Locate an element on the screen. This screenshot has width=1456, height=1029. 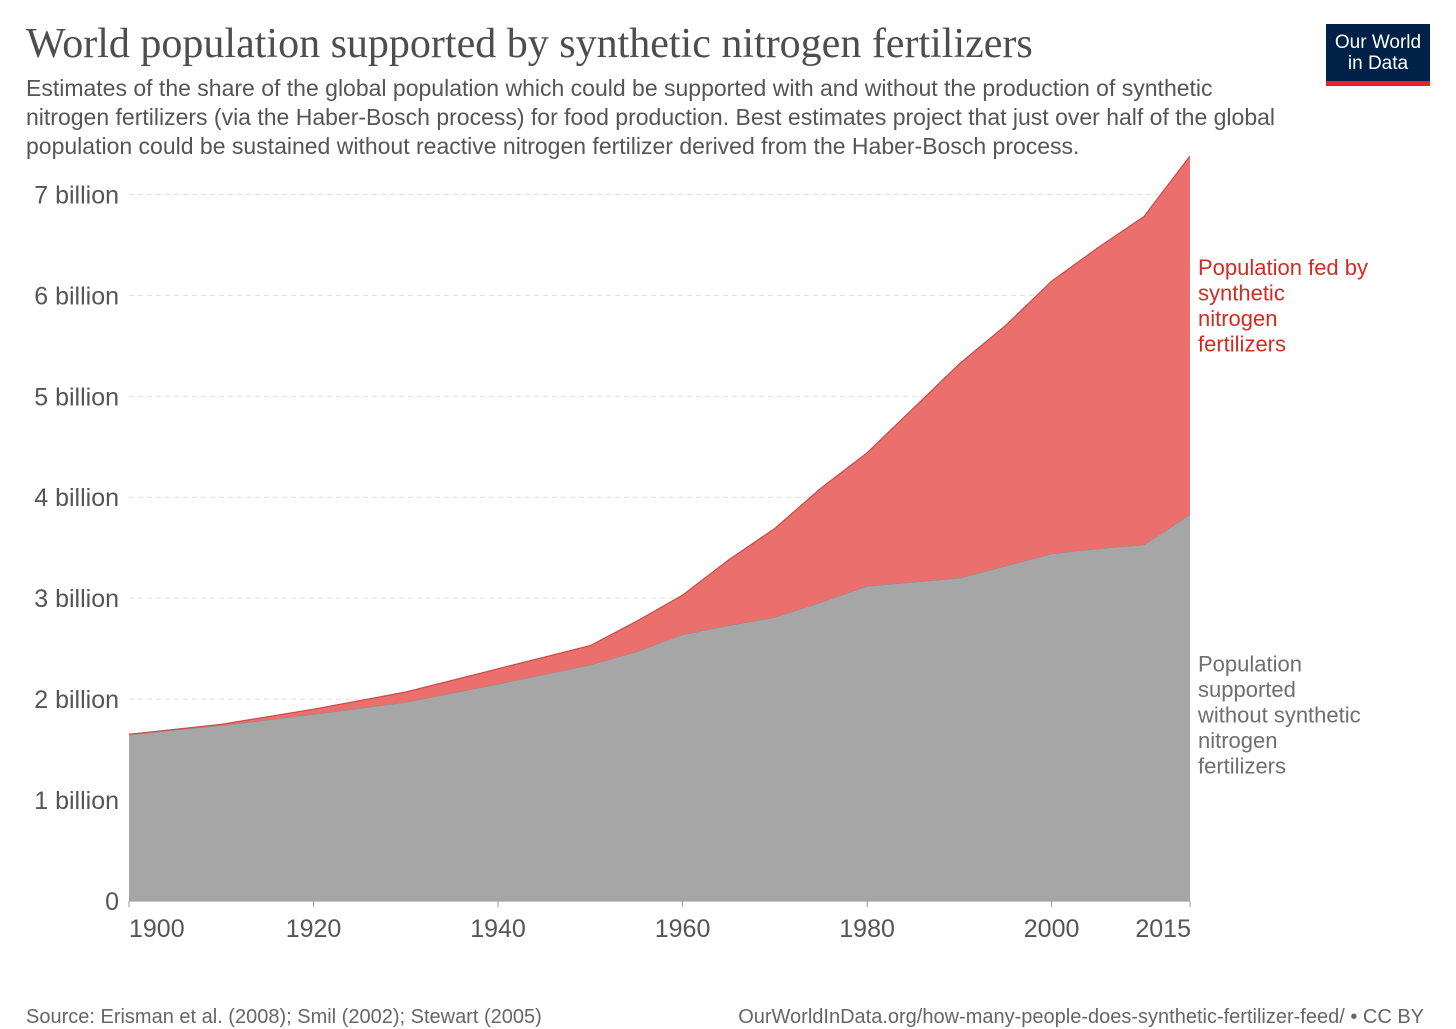
x-tick-label-2015: 2015 is located at coordinates (1163, 929).